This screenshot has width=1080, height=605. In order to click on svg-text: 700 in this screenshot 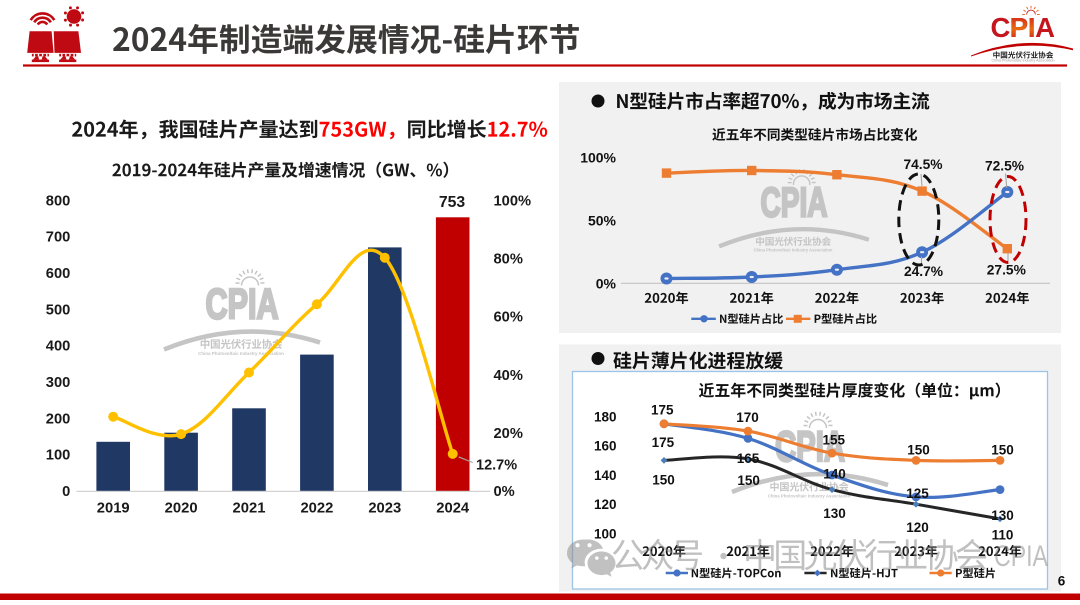, I will do `click(58, 238)`.